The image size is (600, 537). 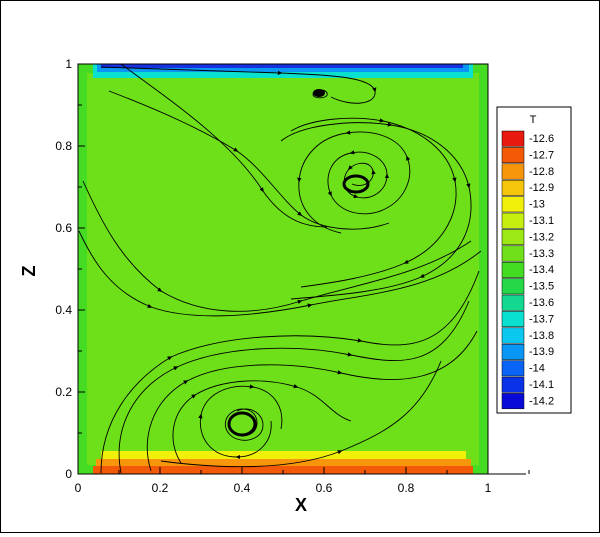 What do you see at coordinates (541, 287) in the screenshot?
I see `legend-label: -13.5` at bounding box center [541, 287].